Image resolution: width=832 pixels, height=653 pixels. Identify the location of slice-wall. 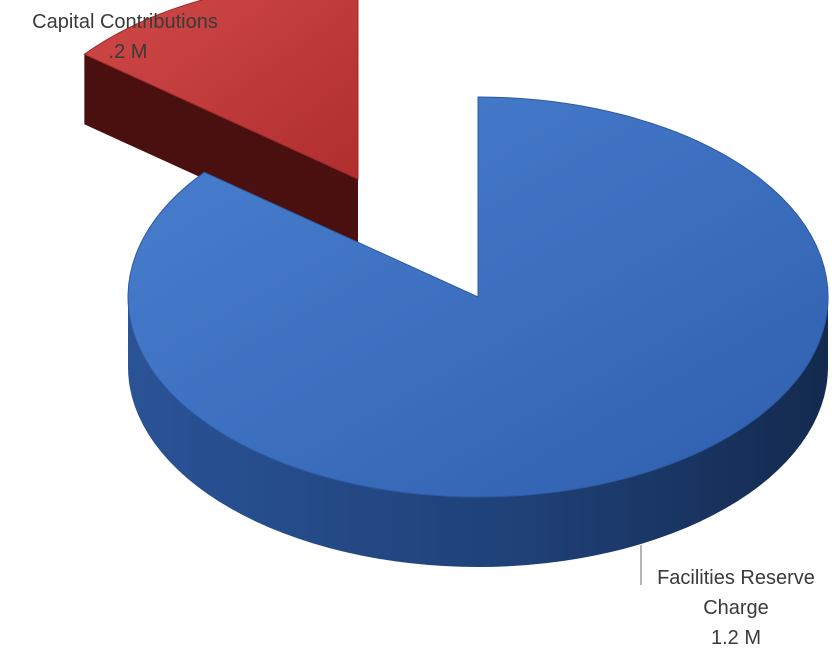
(221, 152).